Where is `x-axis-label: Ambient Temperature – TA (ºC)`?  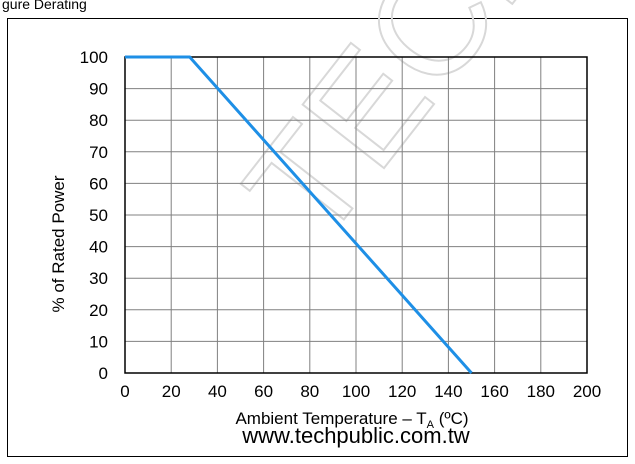 x-axis-label: Ambient Temperature – TA (ºC) is located at coordinates (351, 420).